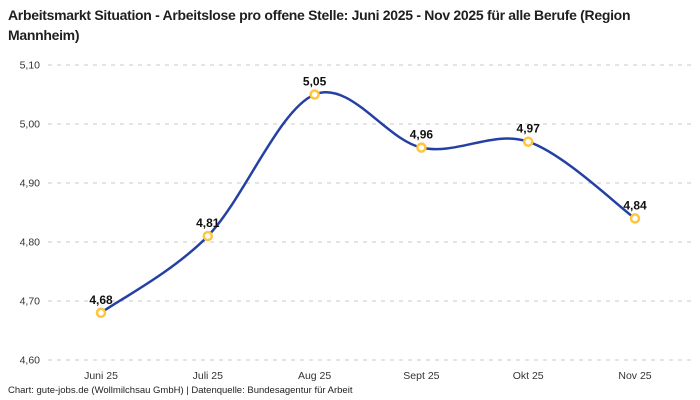 The width and height of the screenshot is (700, 400). I want to click on y-tick-label: 4,90, so click(30, 184).